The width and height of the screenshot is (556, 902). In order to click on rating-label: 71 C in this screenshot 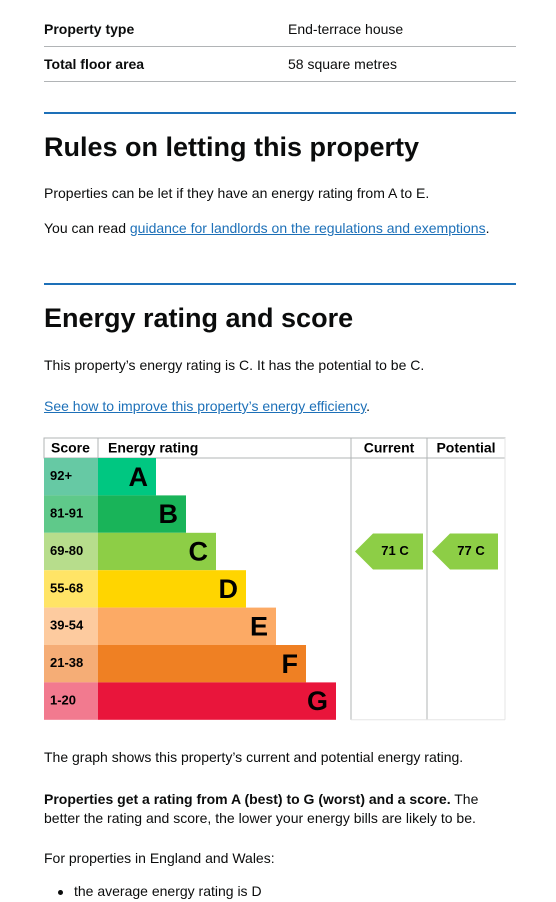, I will do `click(395, 550)`.